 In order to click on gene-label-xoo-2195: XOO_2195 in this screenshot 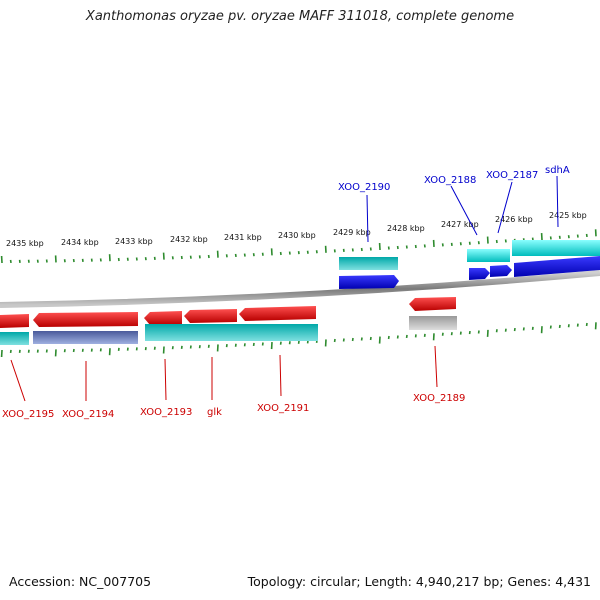, I will do `click(28, 414)`.